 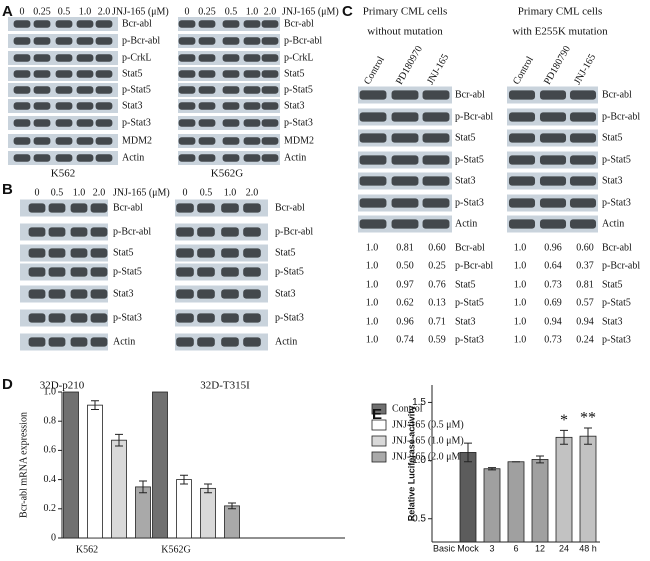 What do you see at coordinates (7, 384) in the screenshot?
I see `panel-label: D` at bounding box center [7, 384].